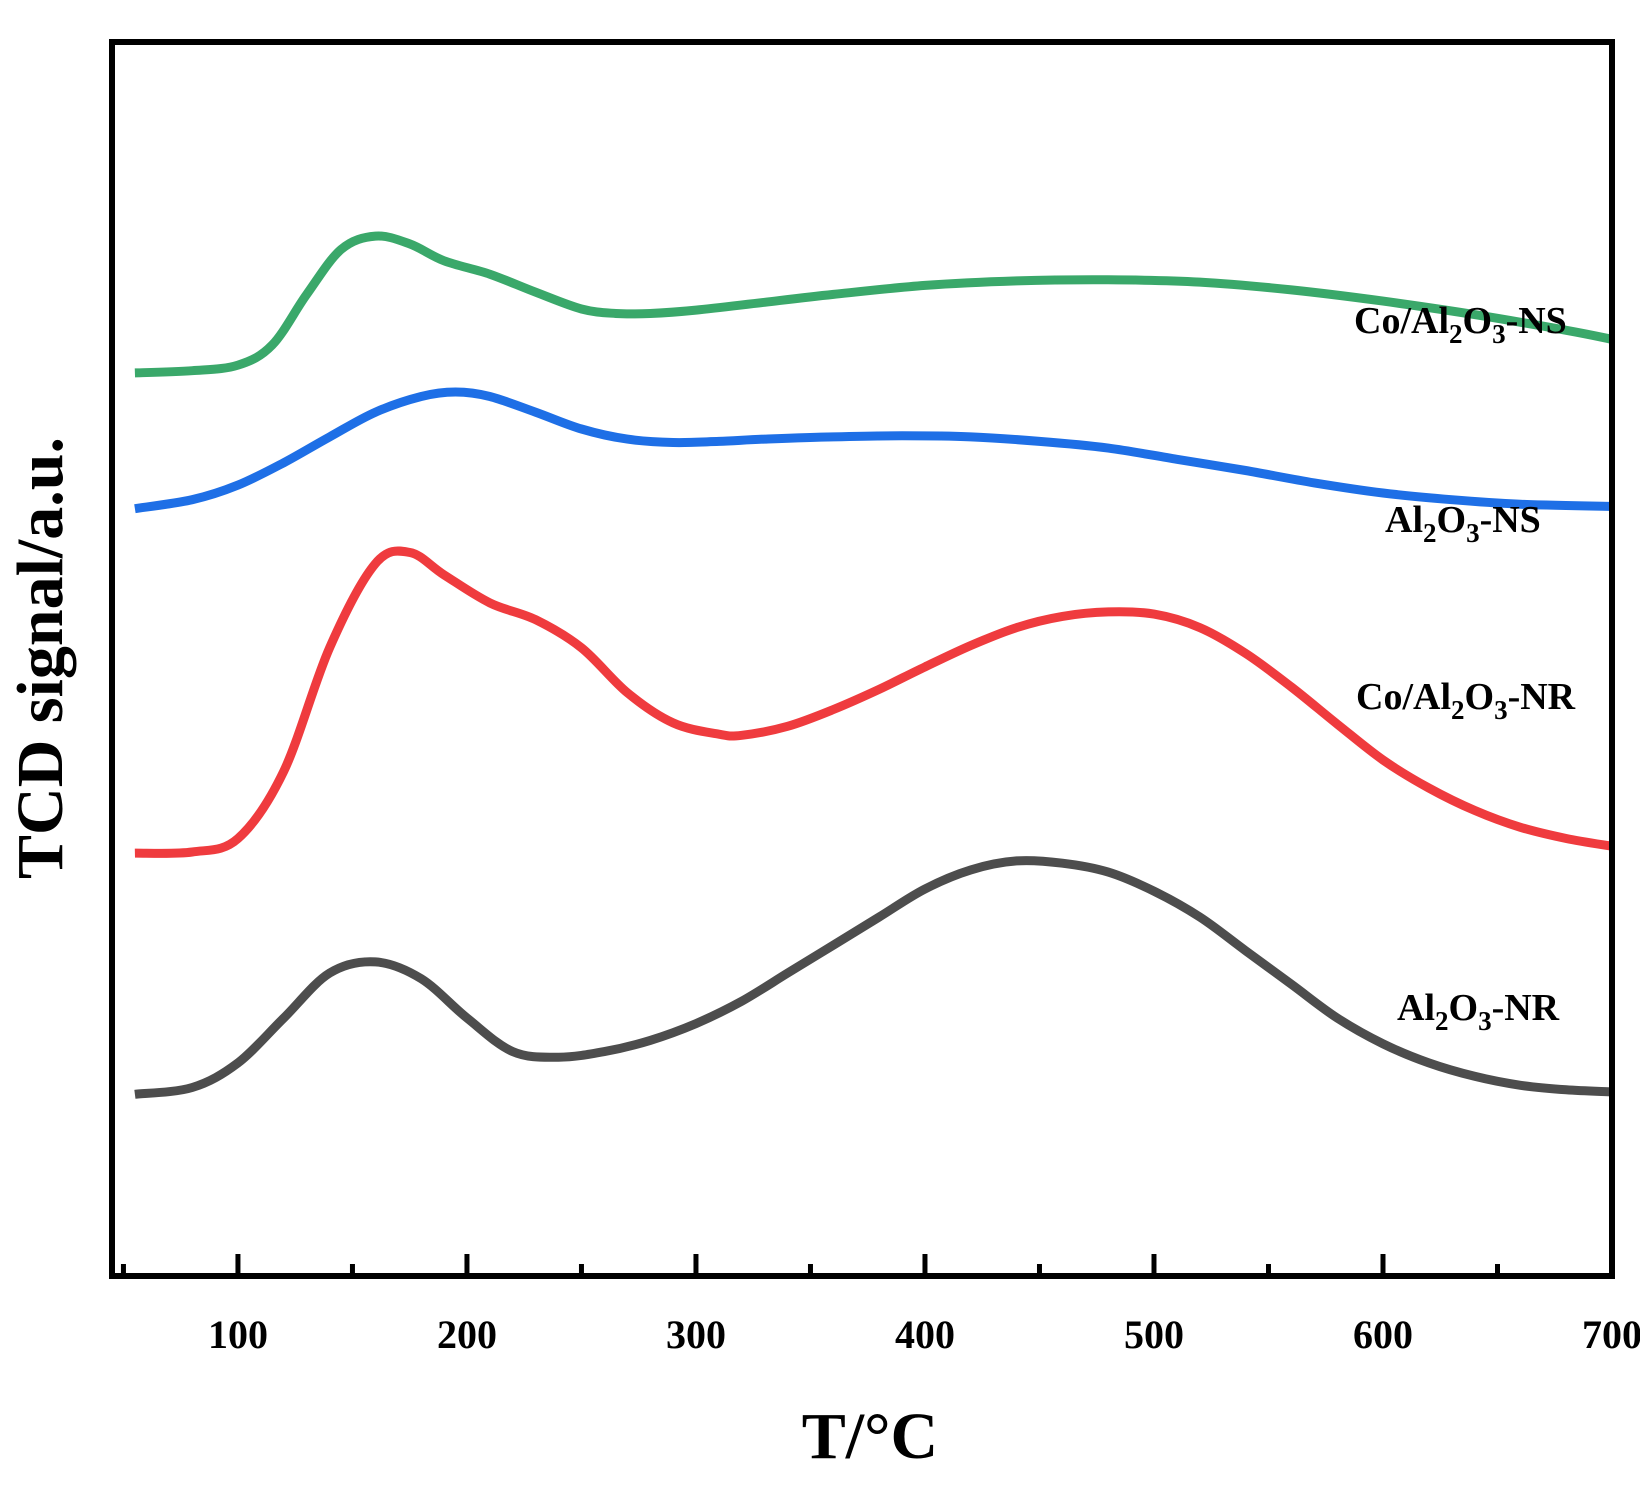 This screenshot has height=1488, width=1640. Describe the element at coordinates (873, 304) in the screenshot. I see `series-line-co_al2o3_ns` at that location.